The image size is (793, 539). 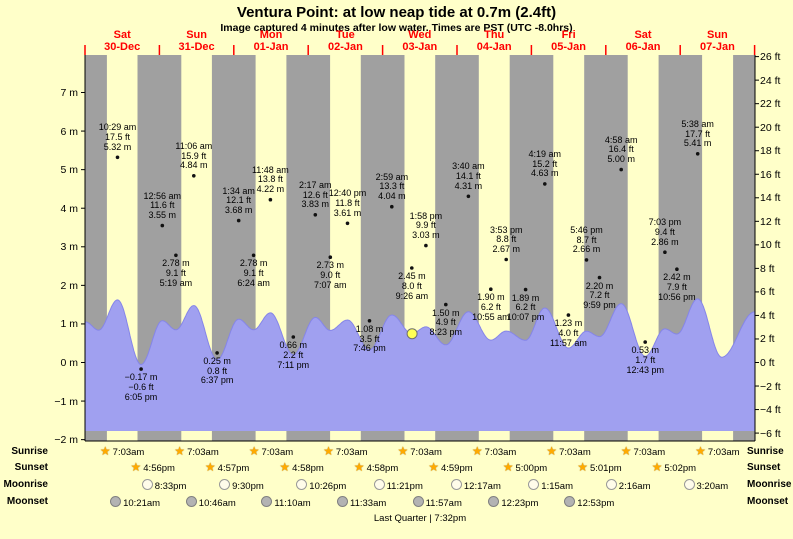 What do you see at coordinates (412, 334) in the screenshot?
I see `current-tide-marker` at bounding box center [412, 334].